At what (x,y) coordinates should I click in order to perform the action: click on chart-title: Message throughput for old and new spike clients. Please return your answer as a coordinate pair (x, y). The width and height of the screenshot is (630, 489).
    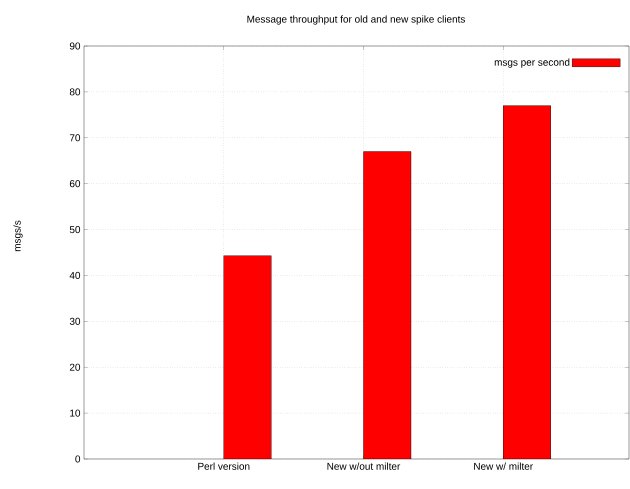
    Looking at the image, I should click on (356, 20).